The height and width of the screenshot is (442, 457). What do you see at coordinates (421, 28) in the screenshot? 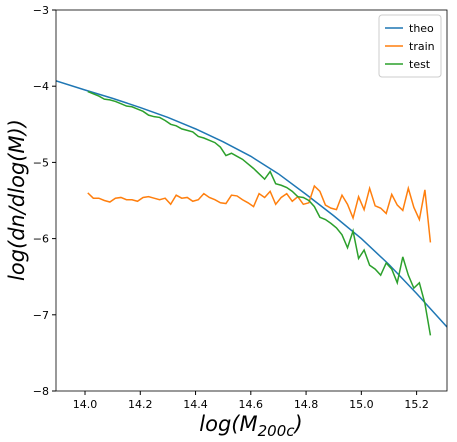
I see `legend-label: theo` at bounding box center [421, 28].